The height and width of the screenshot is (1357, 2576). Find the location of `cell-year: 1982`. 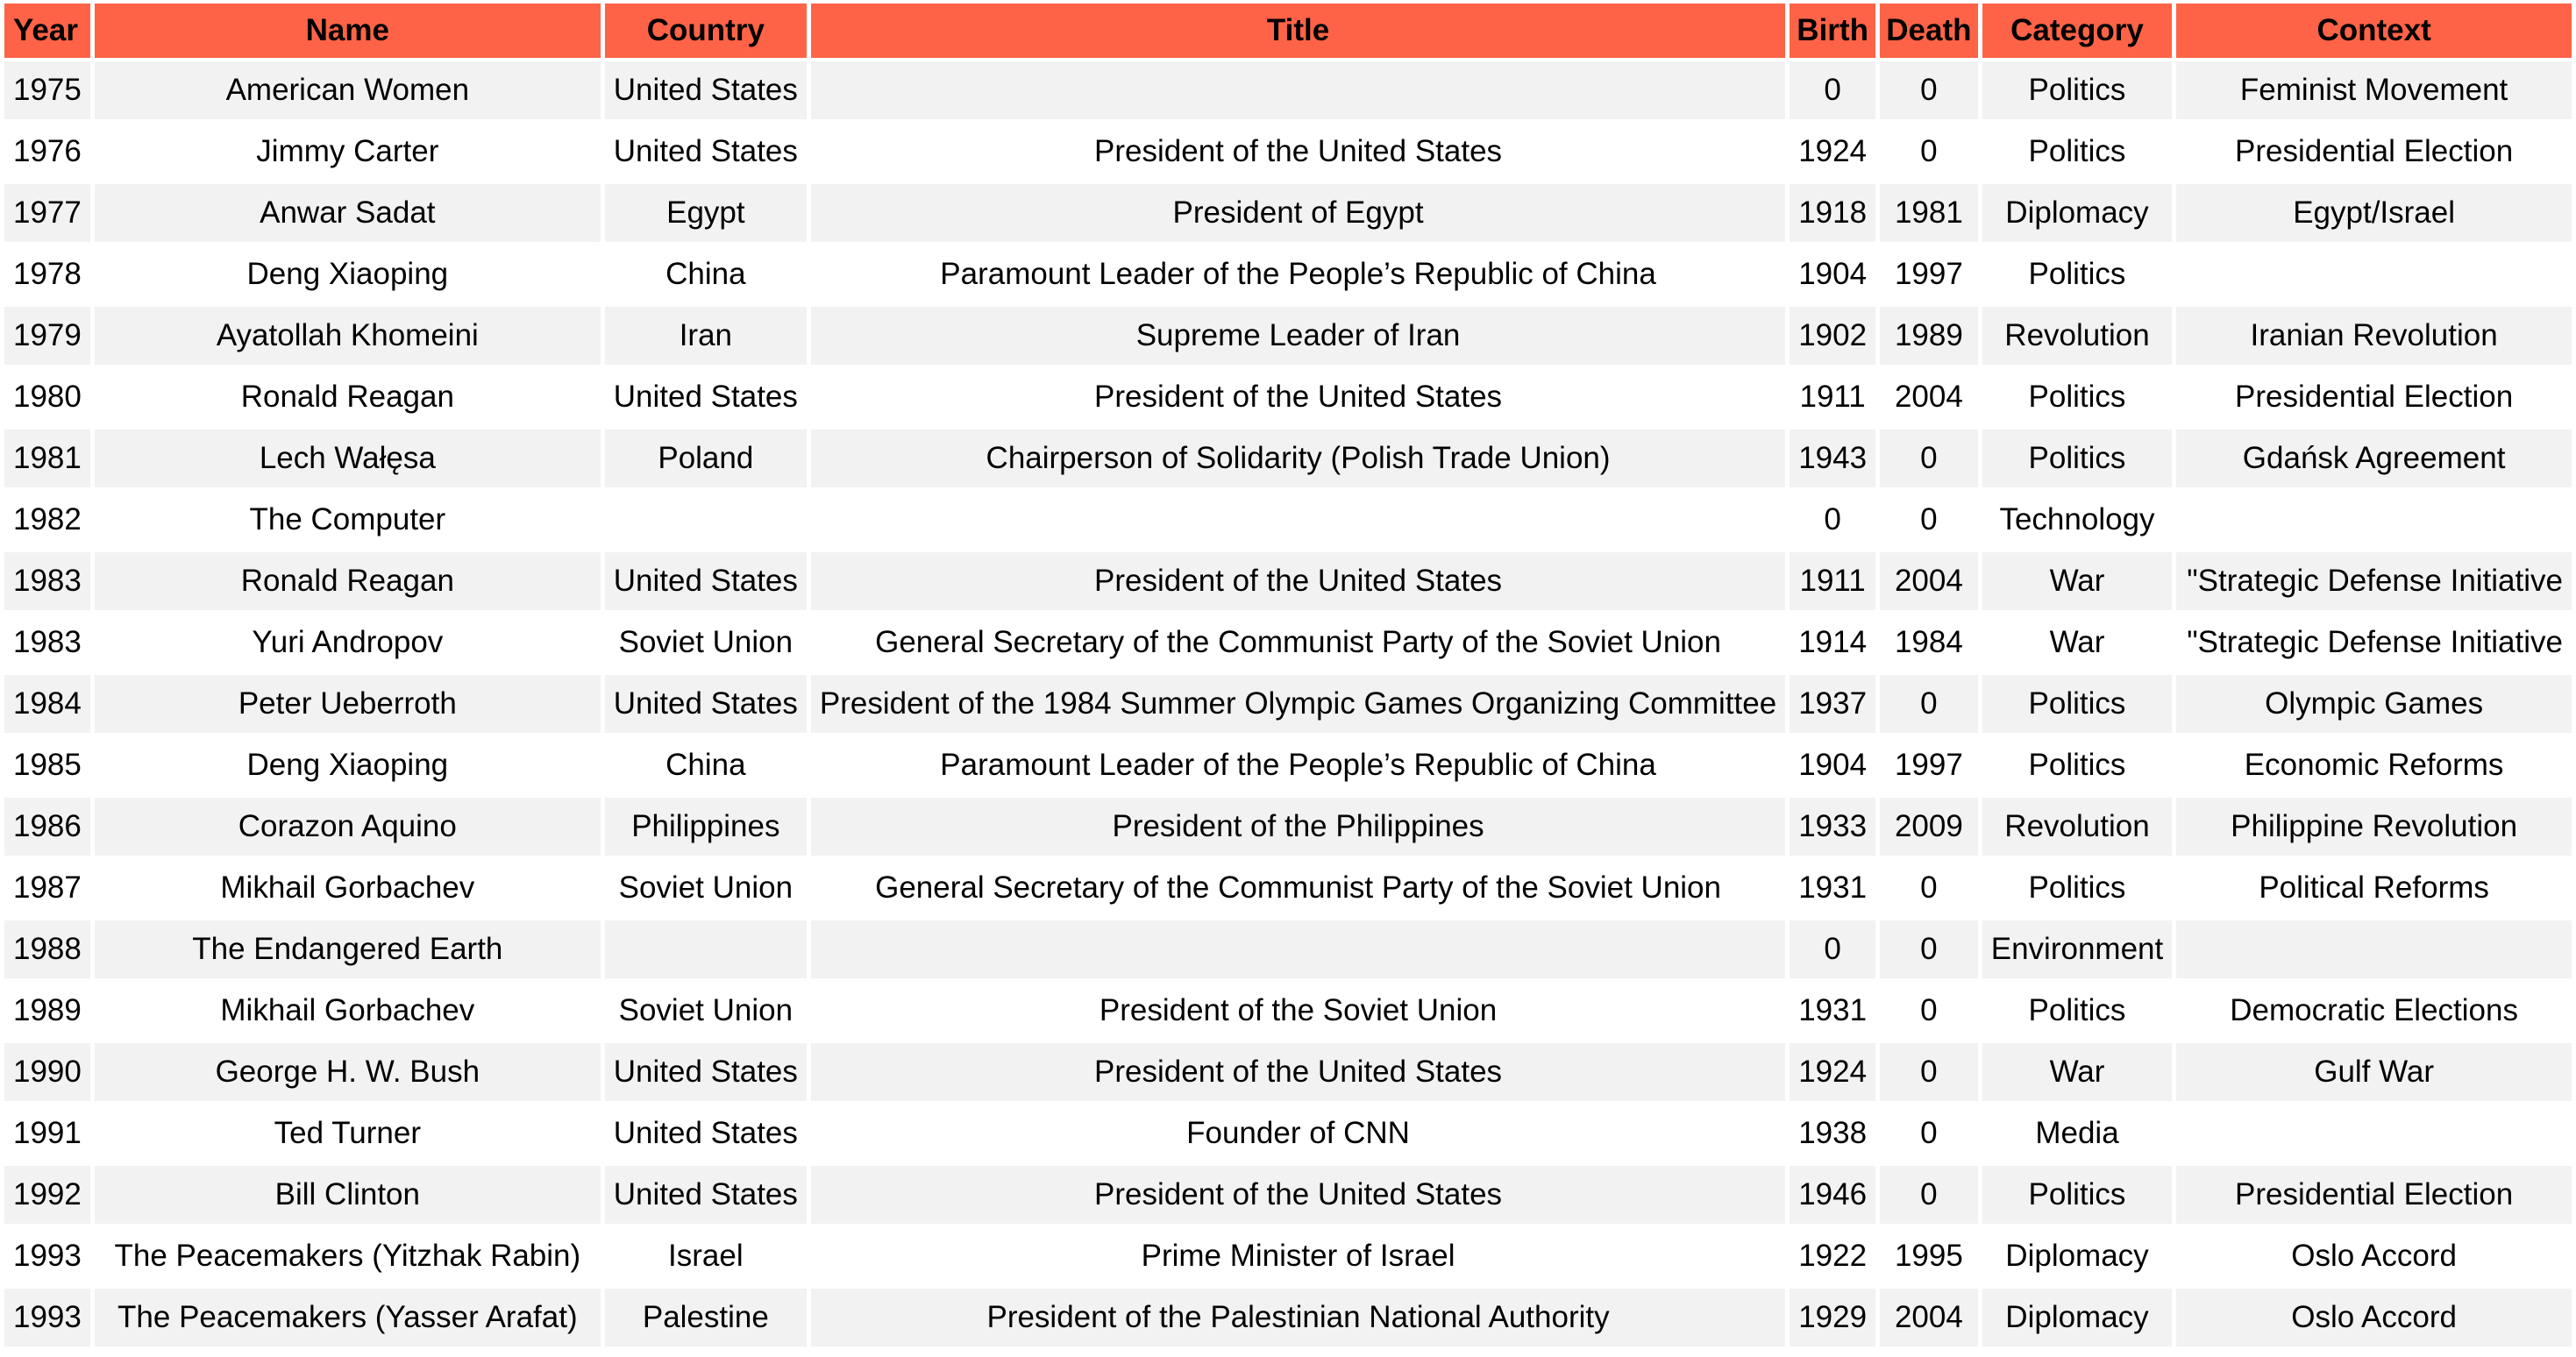

cell-year: 1982 is located at coordinates (47, 520).